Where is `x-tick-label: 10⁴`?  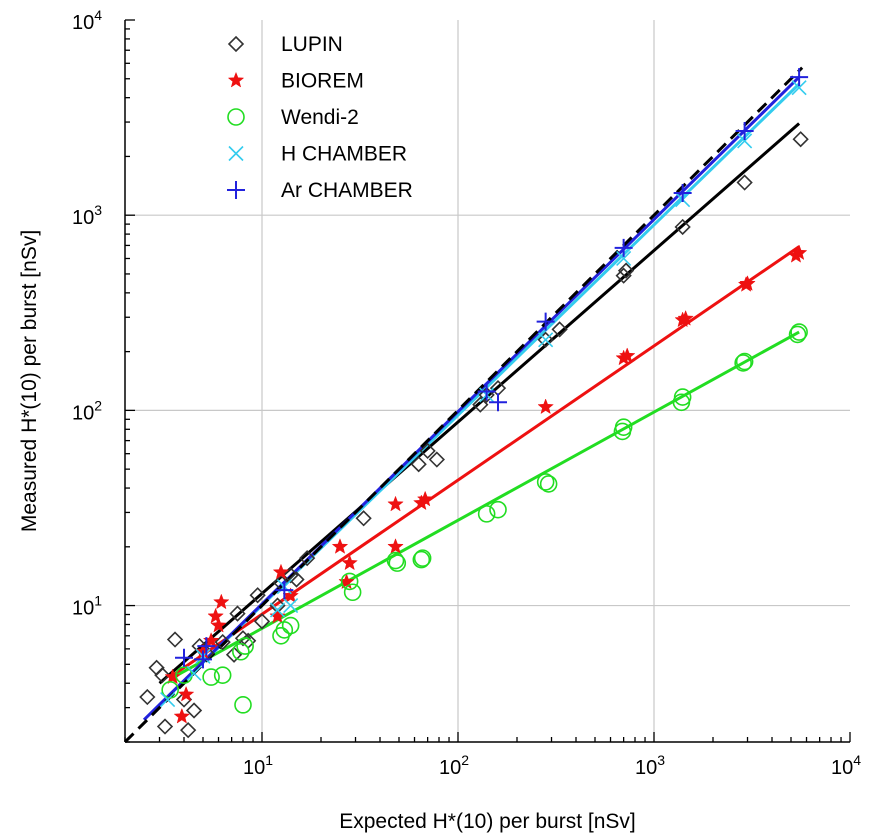
x-tick-label: 10⁴ is located at coordinates (846, 765).